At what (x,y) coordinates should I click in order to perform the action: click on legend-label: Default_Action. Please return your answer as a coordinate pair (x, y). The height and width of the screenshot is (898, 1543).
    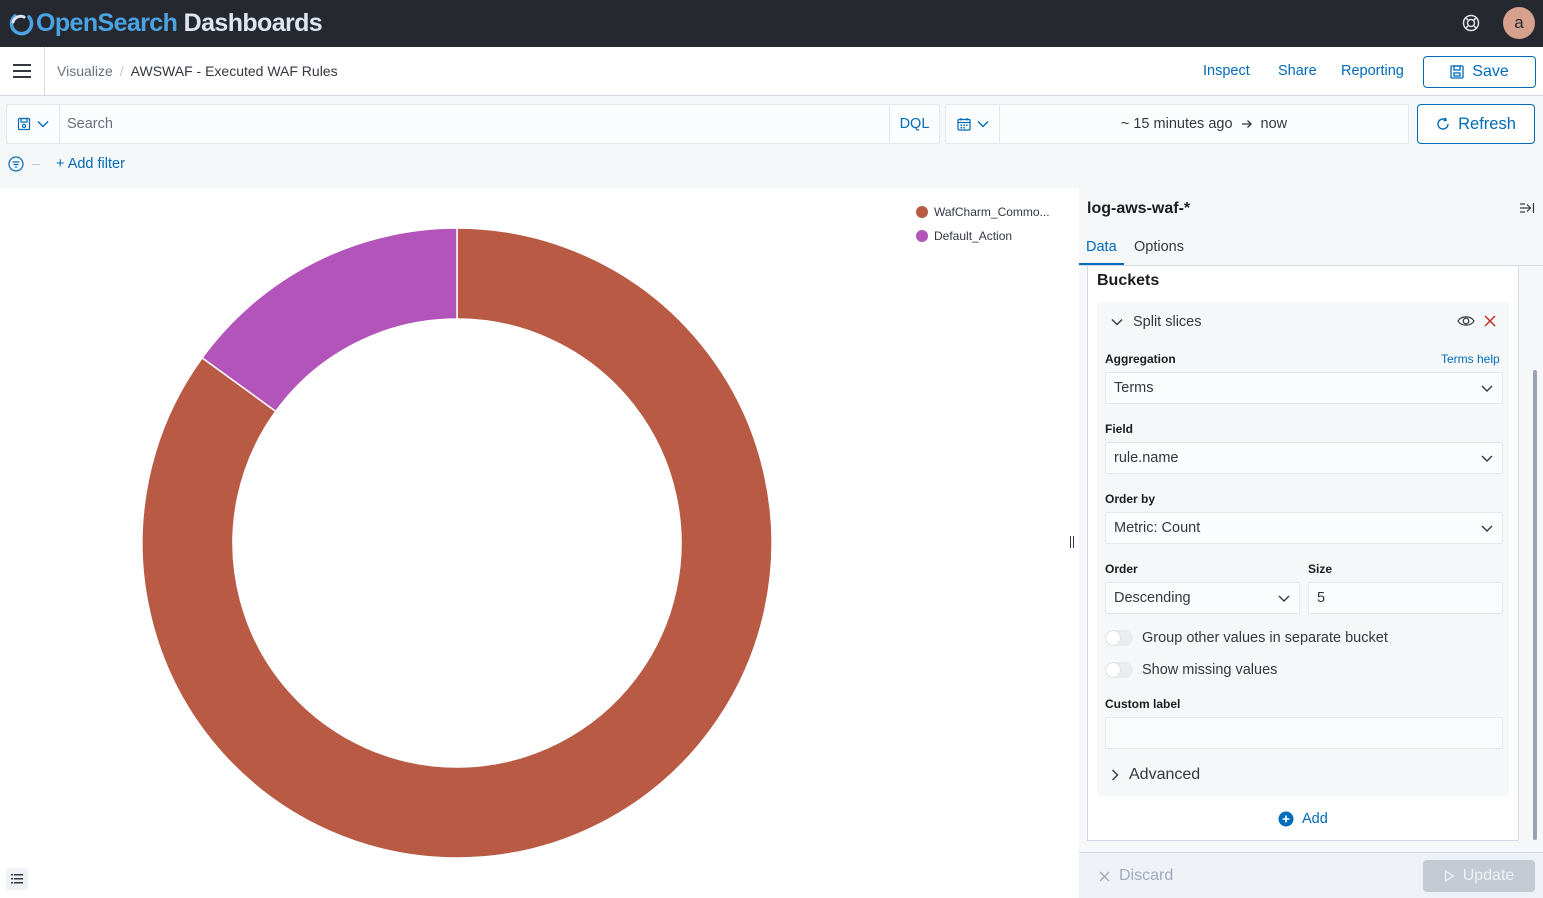
    Looking at the image, I should click on (973, 236).